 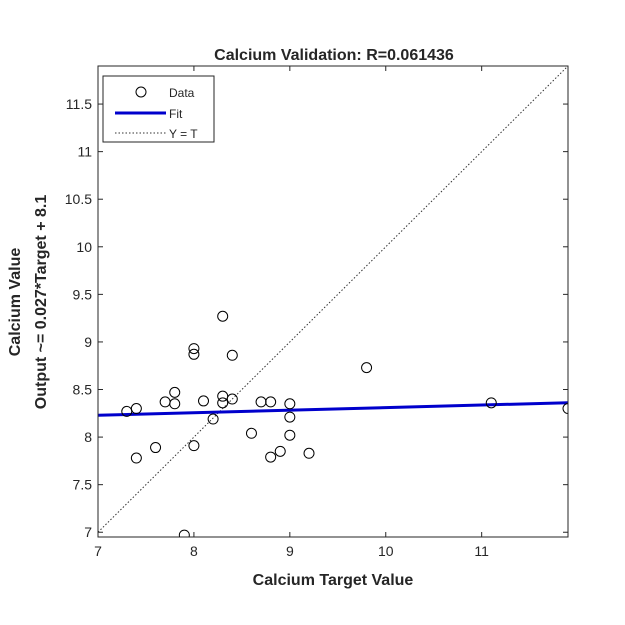 What do you see at coordinates (183, 134) in the screenshot?
I see `legend-label-identity: Y = T` at bounding box center [183, 134].